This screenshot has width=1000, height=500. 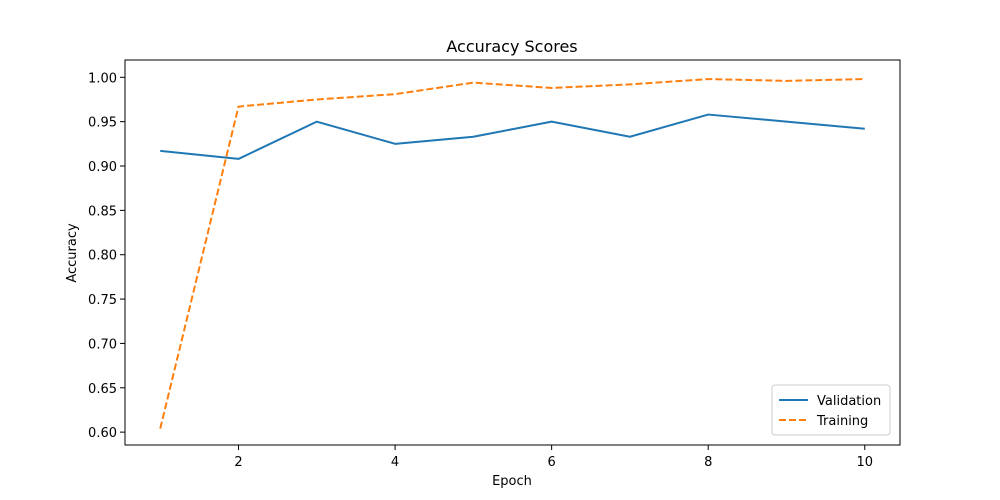 I want to click on y-tick-label: 0.90, so click(x=102, y=167).